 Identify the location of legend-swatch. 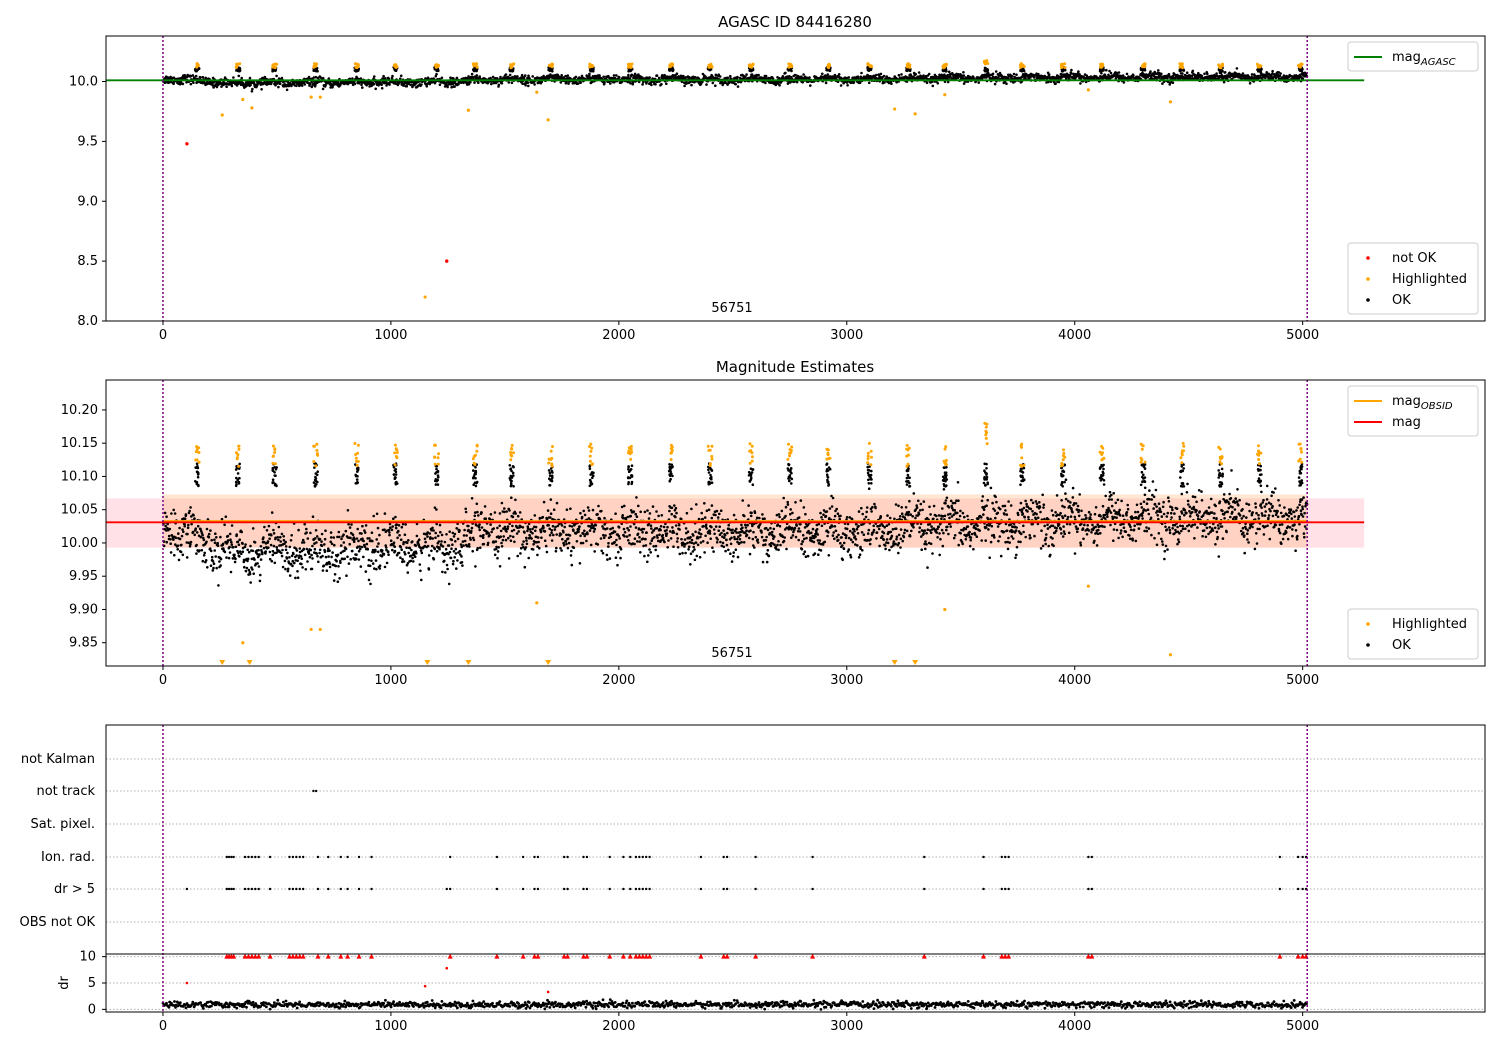
(1368, 279).